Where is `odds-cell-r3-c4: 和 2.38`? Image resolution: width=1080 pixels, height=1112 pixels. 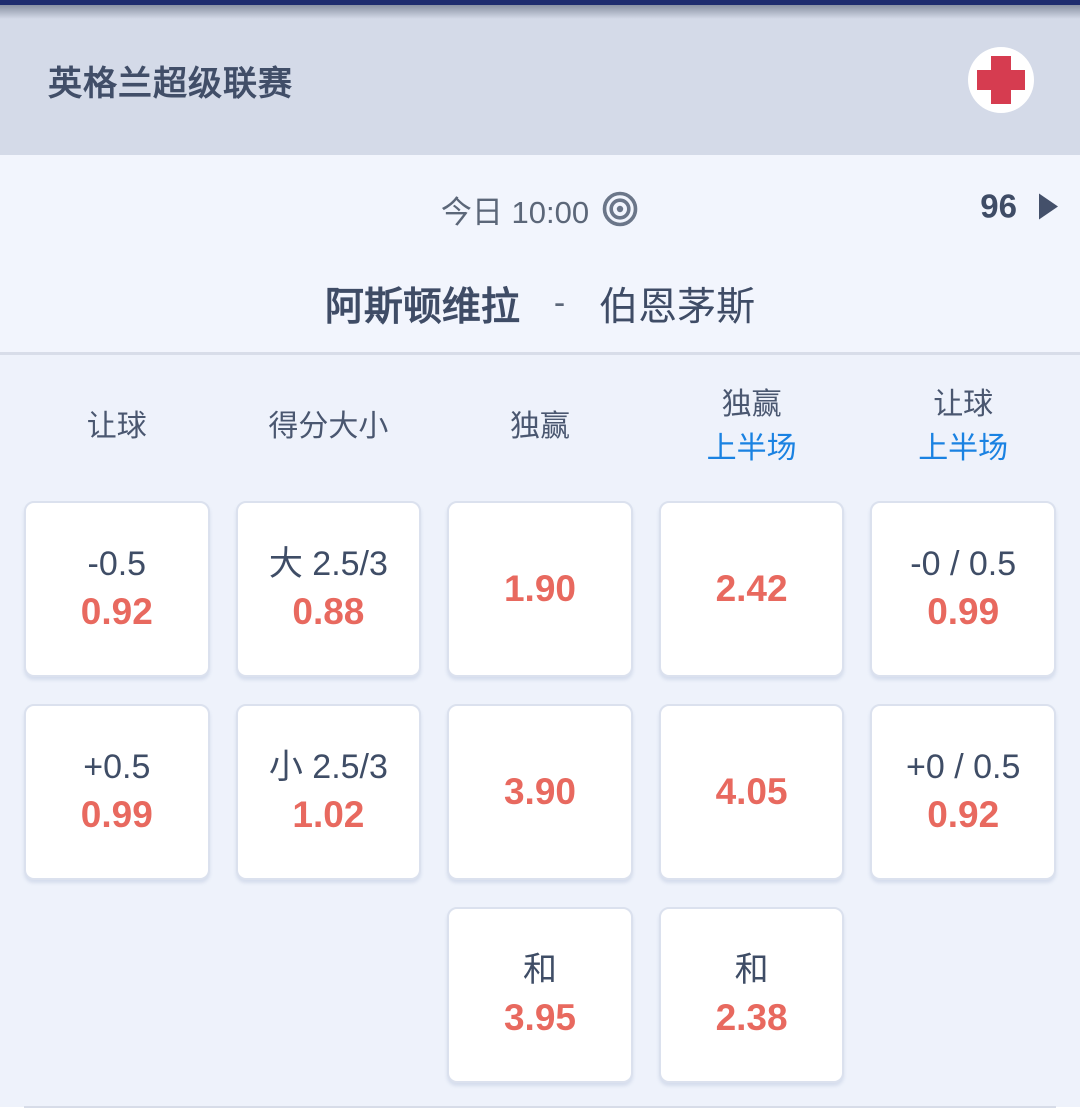
odds-cell-r3-c4: 和 2.38 is located at coordinates (751, 995).